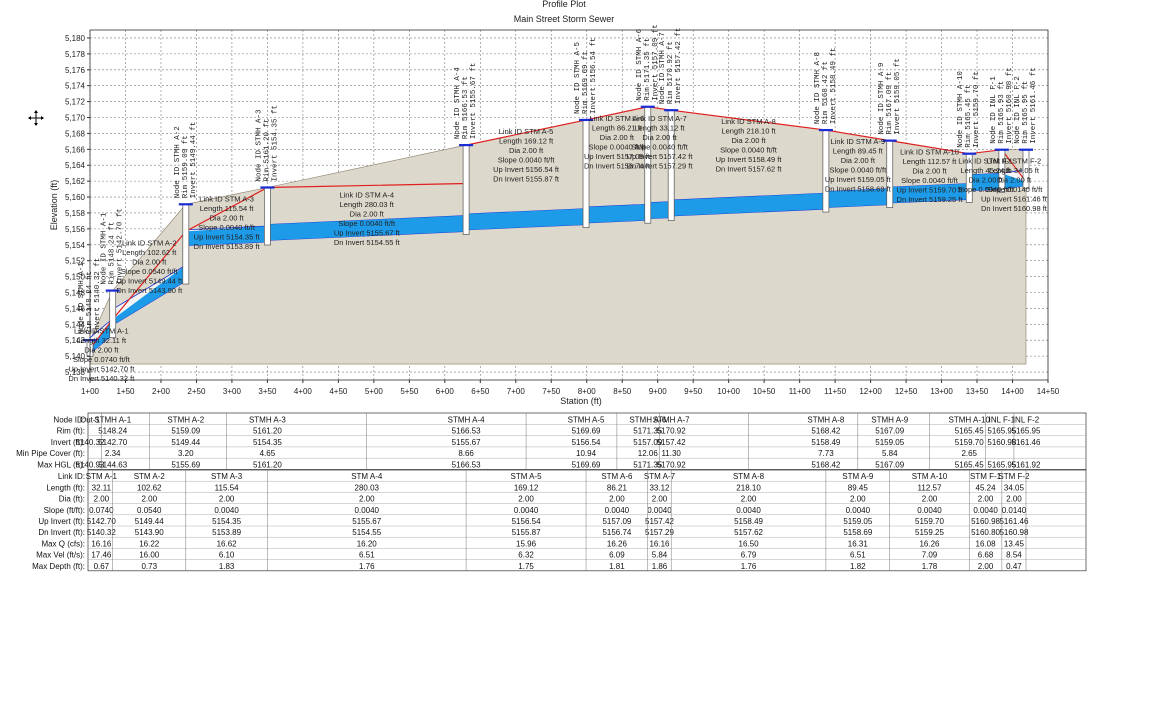  Describe the element at coordinates (466, 419) in the screenshot. I see `table-cell: STMH A-4` at that location.